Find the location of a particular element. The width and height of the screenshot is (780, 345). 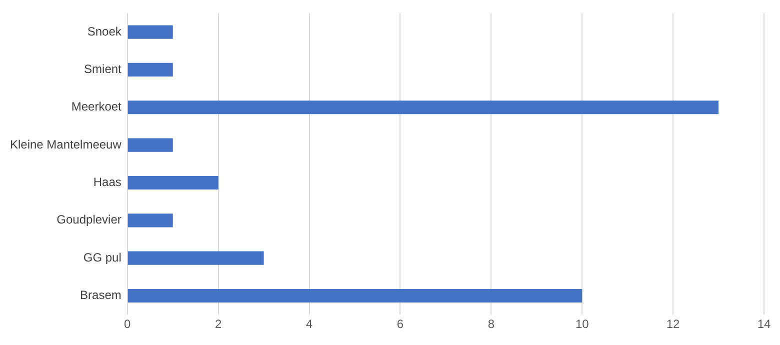

y-tick-label: Brasem is located at coordinates (101, 295).